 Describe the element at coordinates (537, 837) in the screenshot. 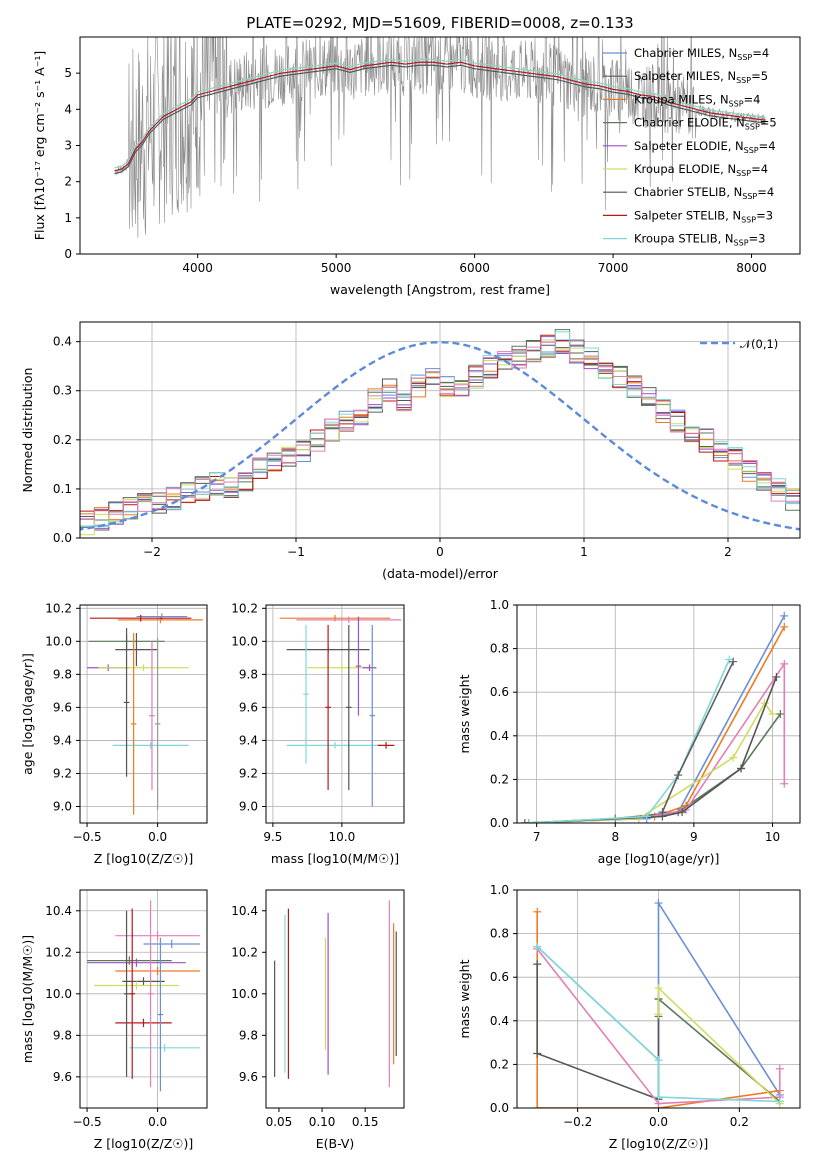

I see `x-tick-label: 7` at that location.